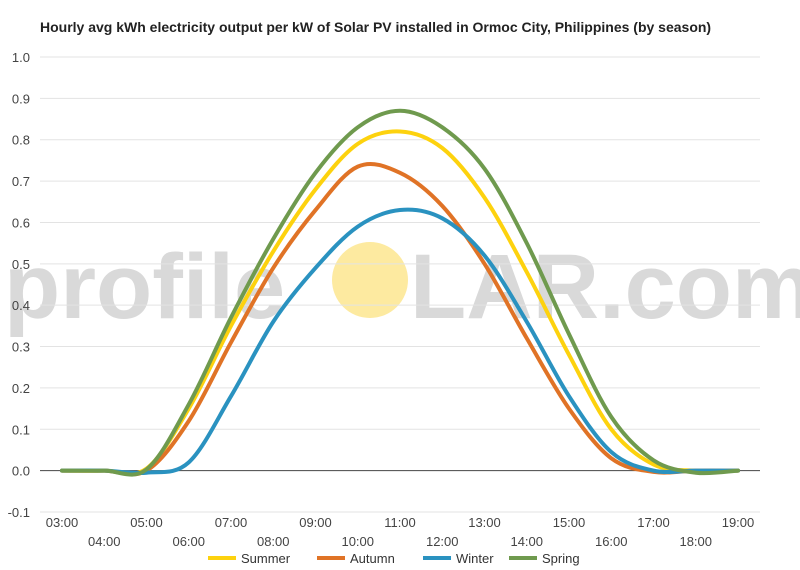 The image size is (800, 570). What do you see at coordinates (442, 541) in the screenshot?
I see `x-tick-label: 12:00` at bounding box center [442, 541].